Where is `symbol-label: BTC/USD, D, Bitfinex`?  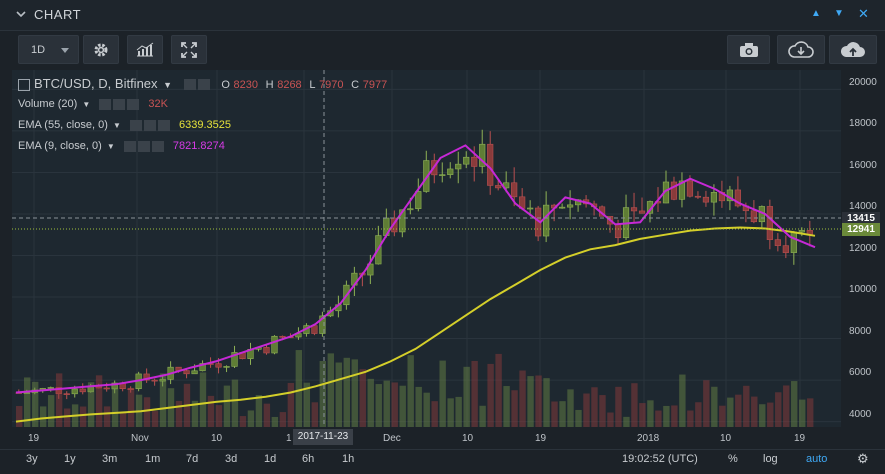
symbol-label: BTC/USD, D, Bitfinex is located at coordinates (96, 83).